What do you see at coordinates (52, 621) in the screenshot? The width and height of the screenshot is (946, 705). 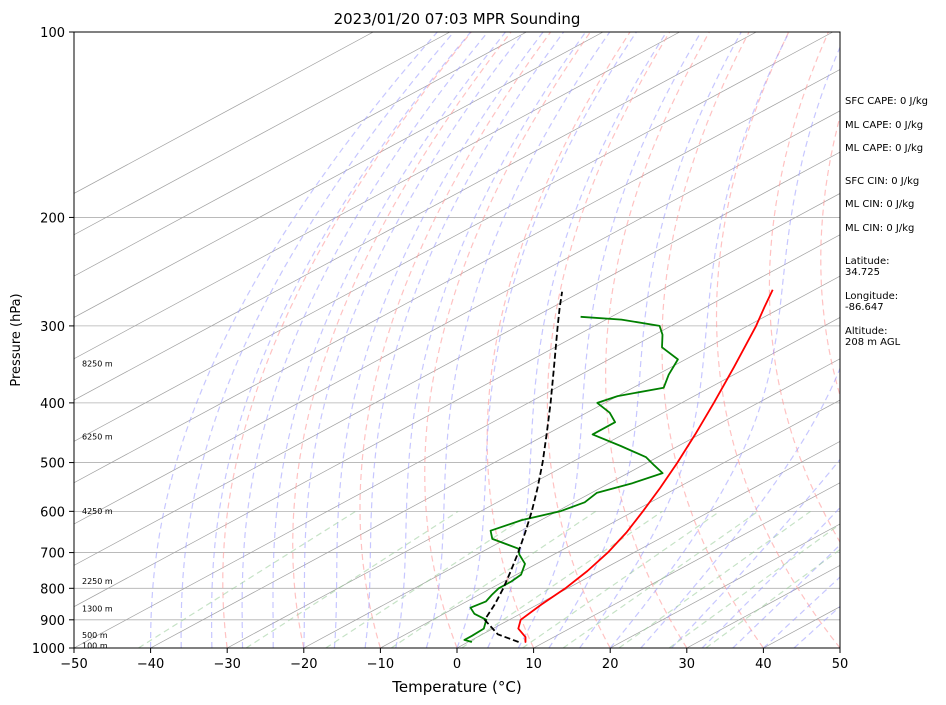 I see `y-tick-label: 900` at bounding box center [52, 621].